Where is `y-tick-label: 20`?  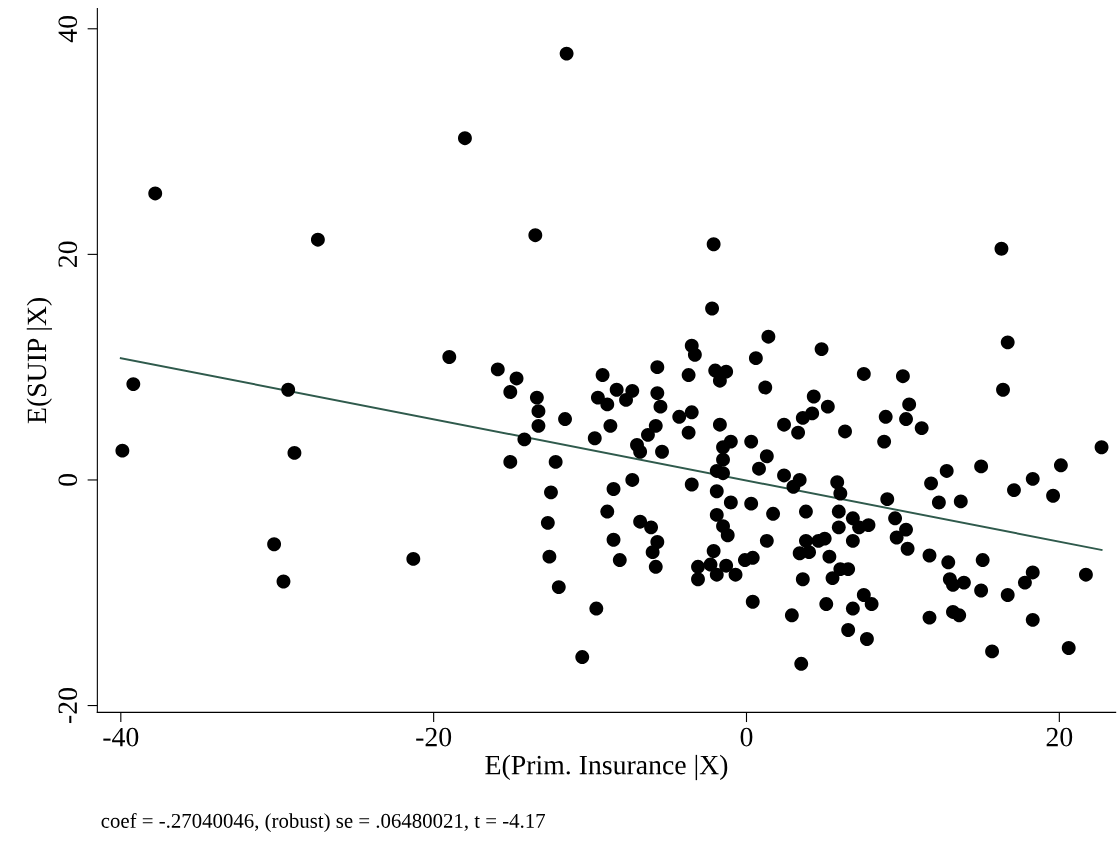 y-tick-label: 20 is located at coordinates (68, 254).